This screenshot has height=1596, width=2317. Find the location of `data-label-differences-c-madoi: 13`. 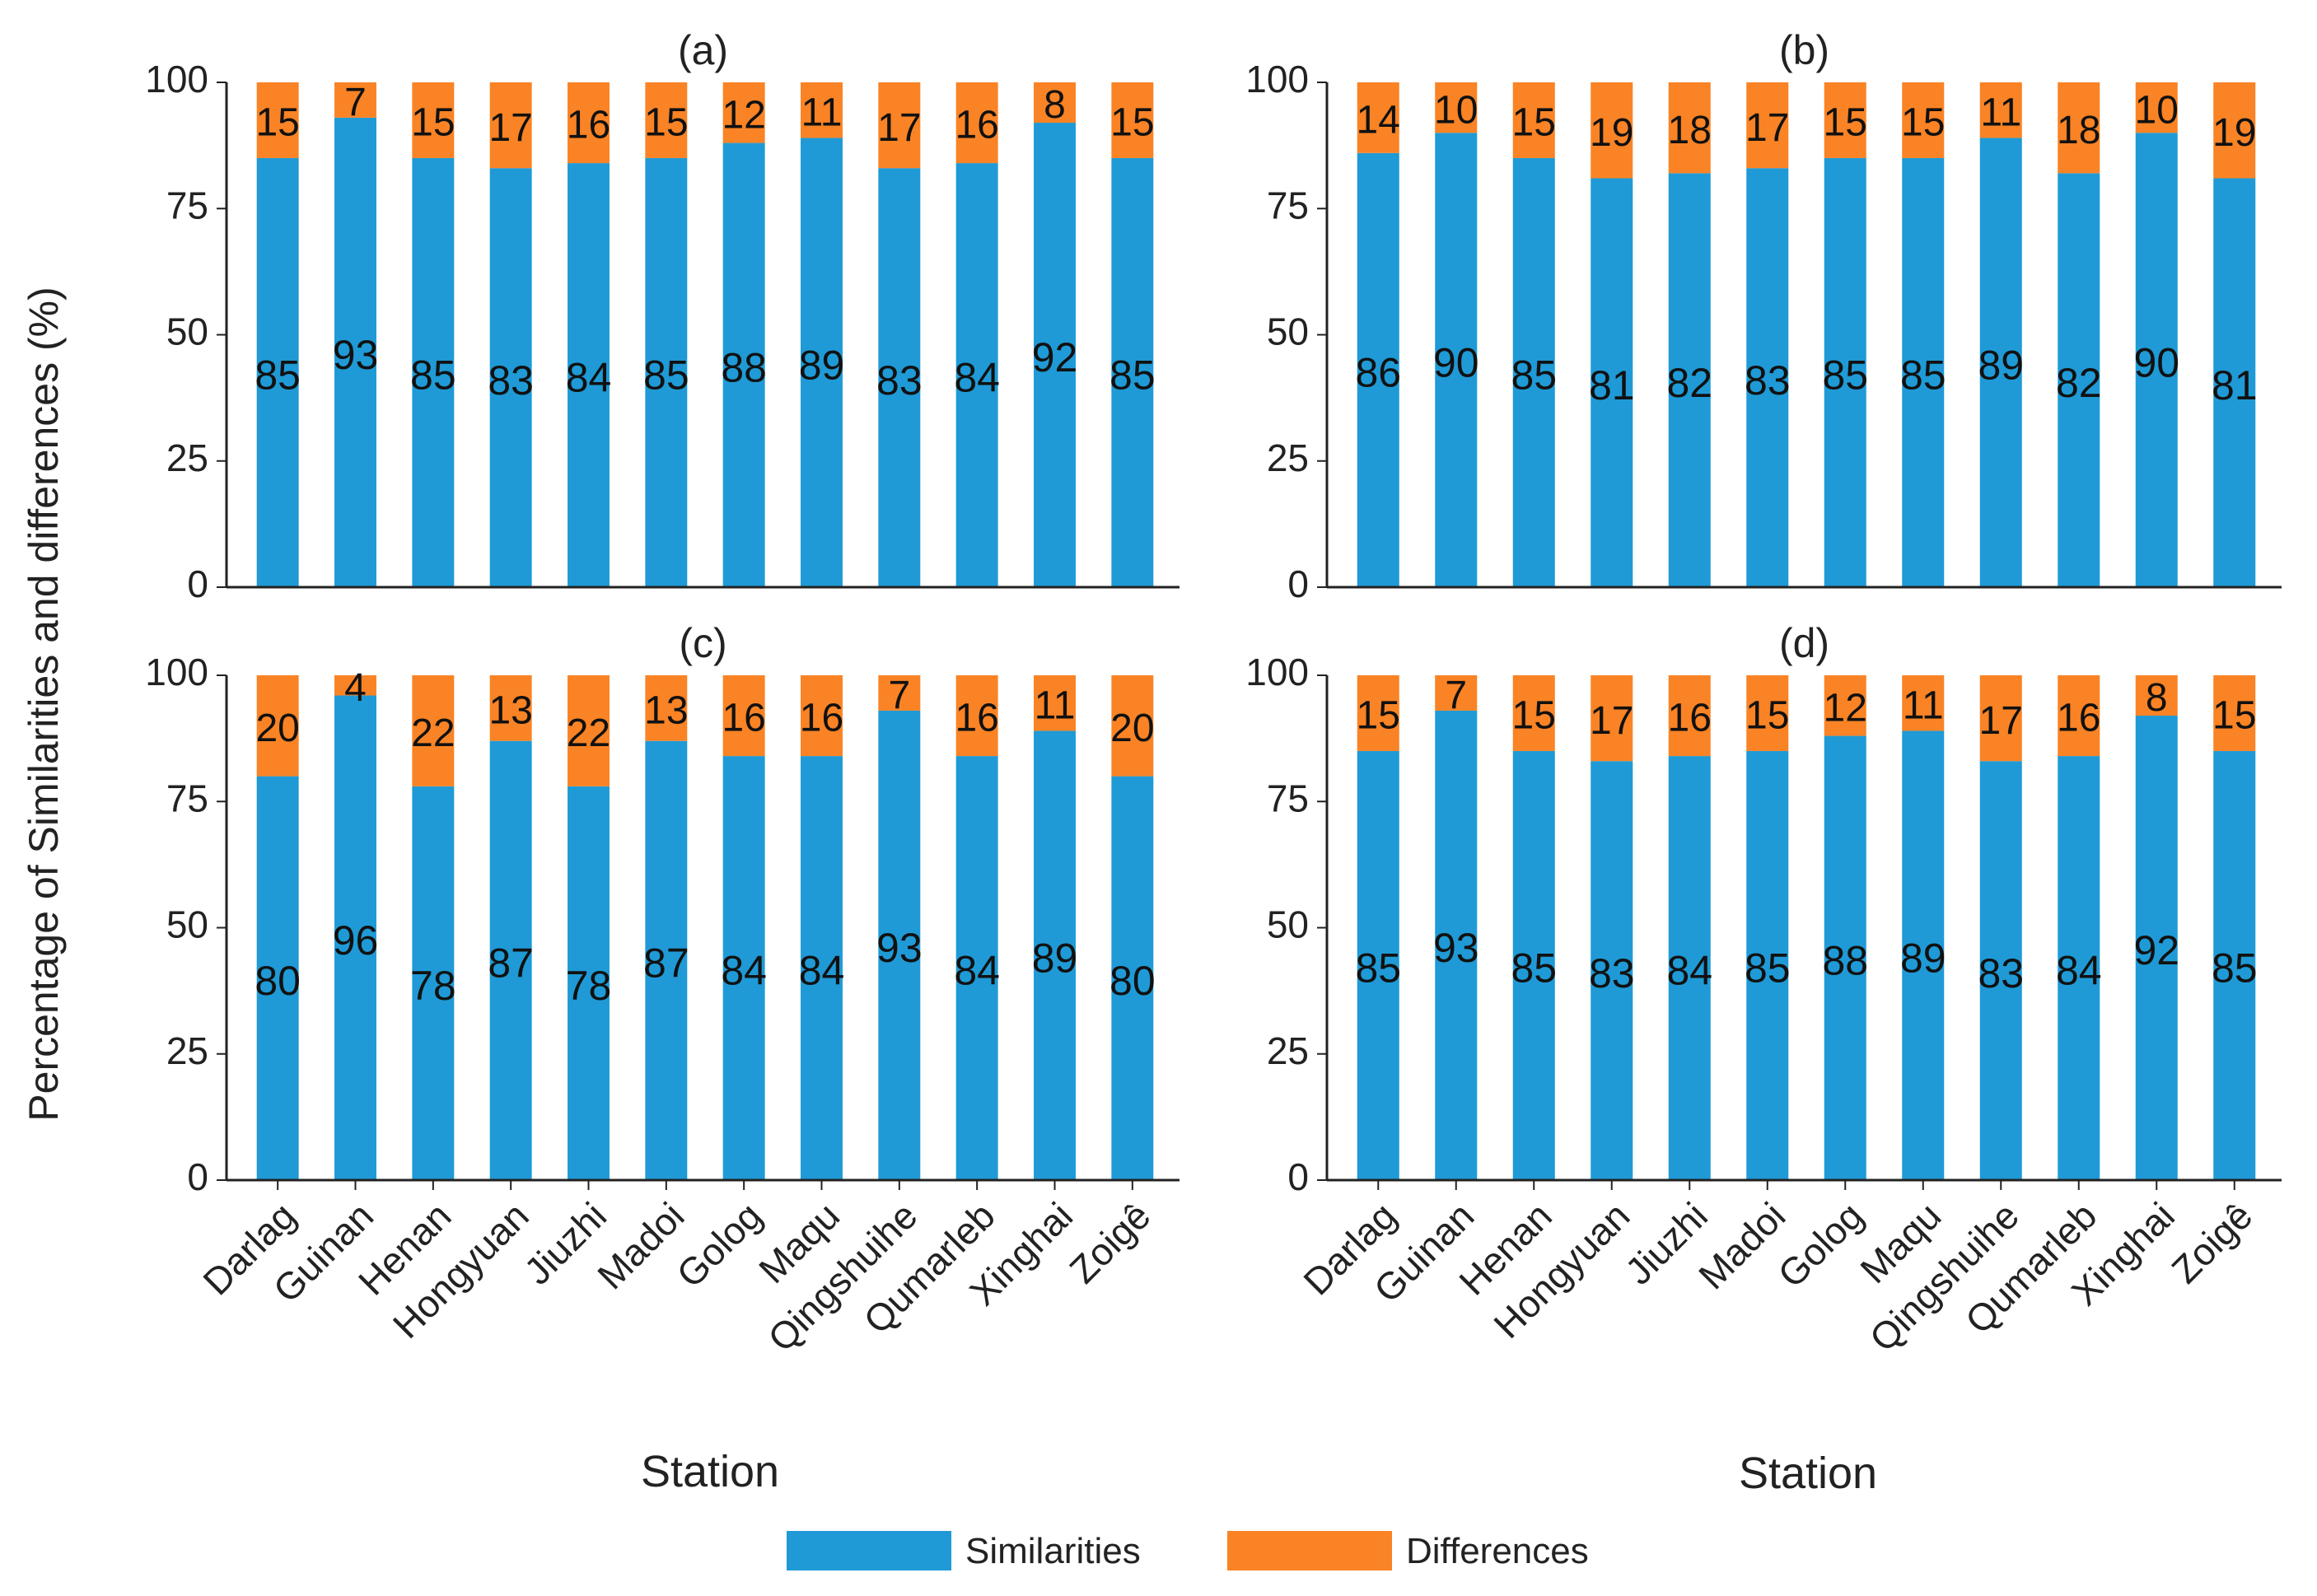

data-label-differences-c-madoi: 13 is located at coordinates (666, 711).